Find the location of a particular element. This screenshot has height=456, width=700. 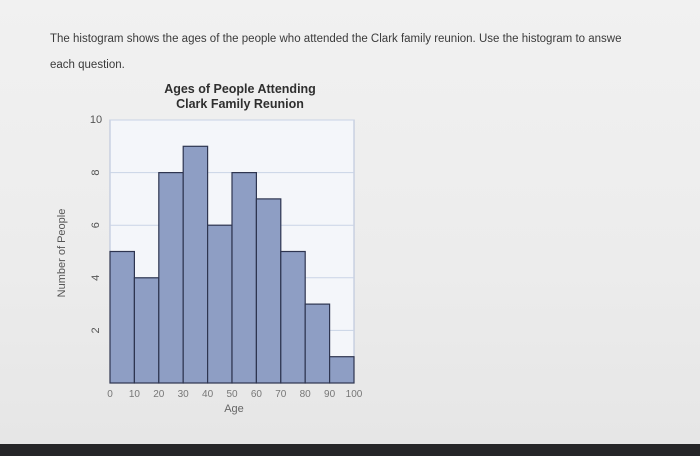

y-tick-label-8: 8 is located at coordinates (96, 173).